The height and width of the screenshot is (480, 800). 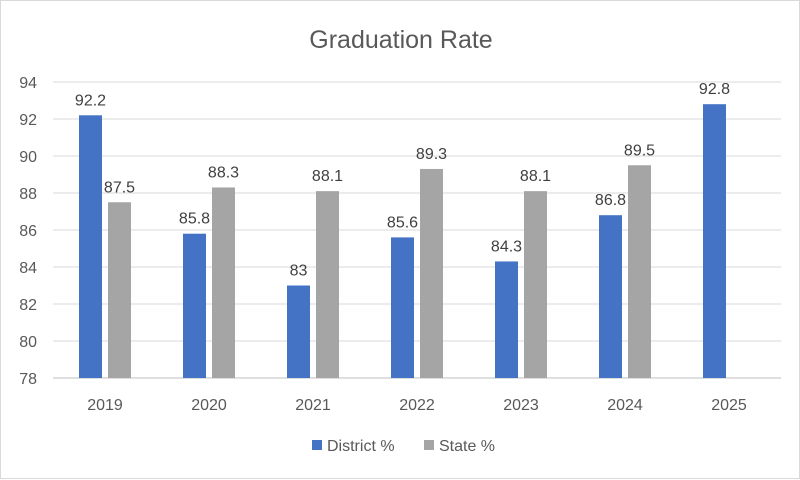 I want to click on bar-state-2024, so click(x=639, y=271).